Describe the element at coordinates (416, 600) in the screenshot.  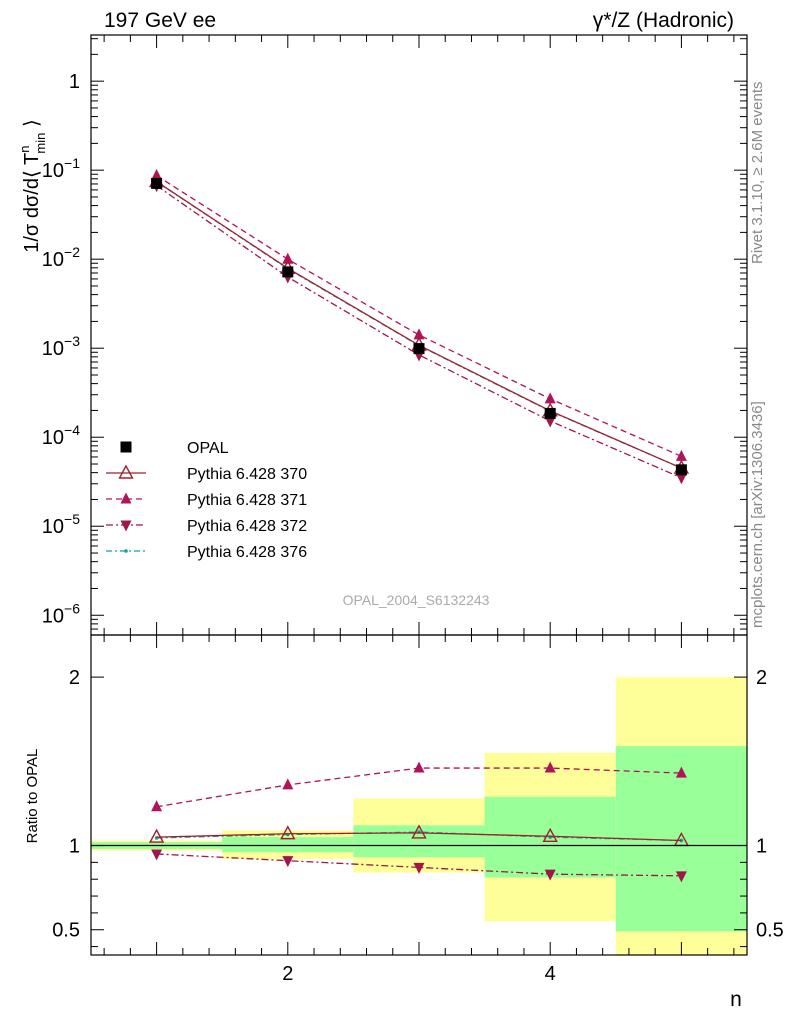
I see `analysis-watermark: OPAL_2004_S6132243` at that location.